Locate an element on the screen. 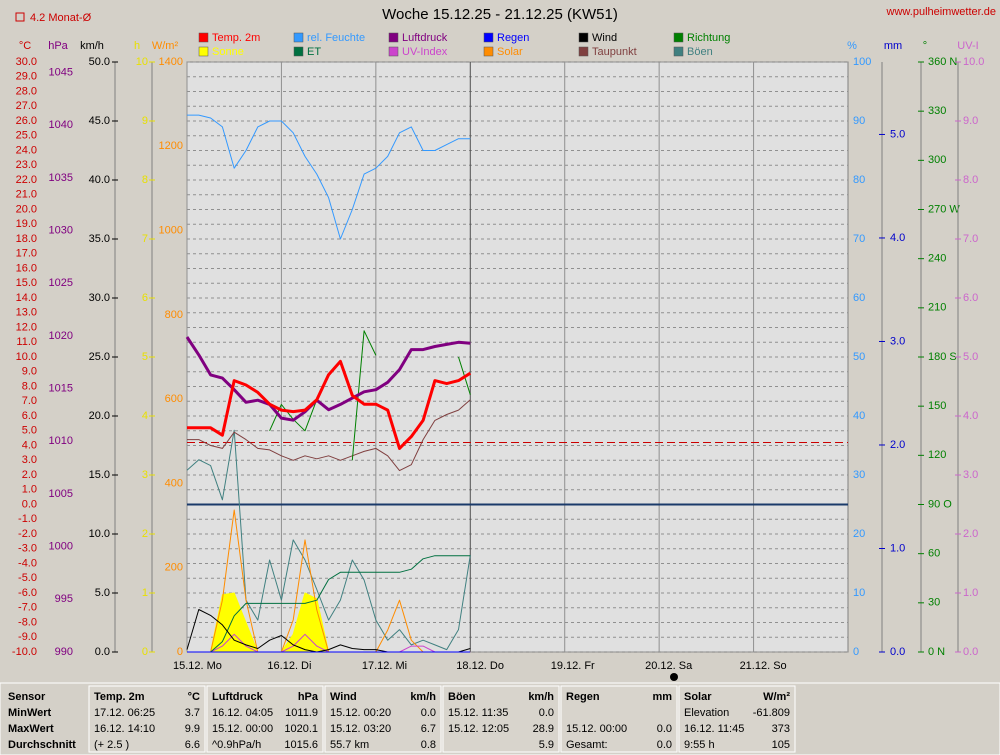  y-tick-label: 50 is located at coordinates (859, 357).